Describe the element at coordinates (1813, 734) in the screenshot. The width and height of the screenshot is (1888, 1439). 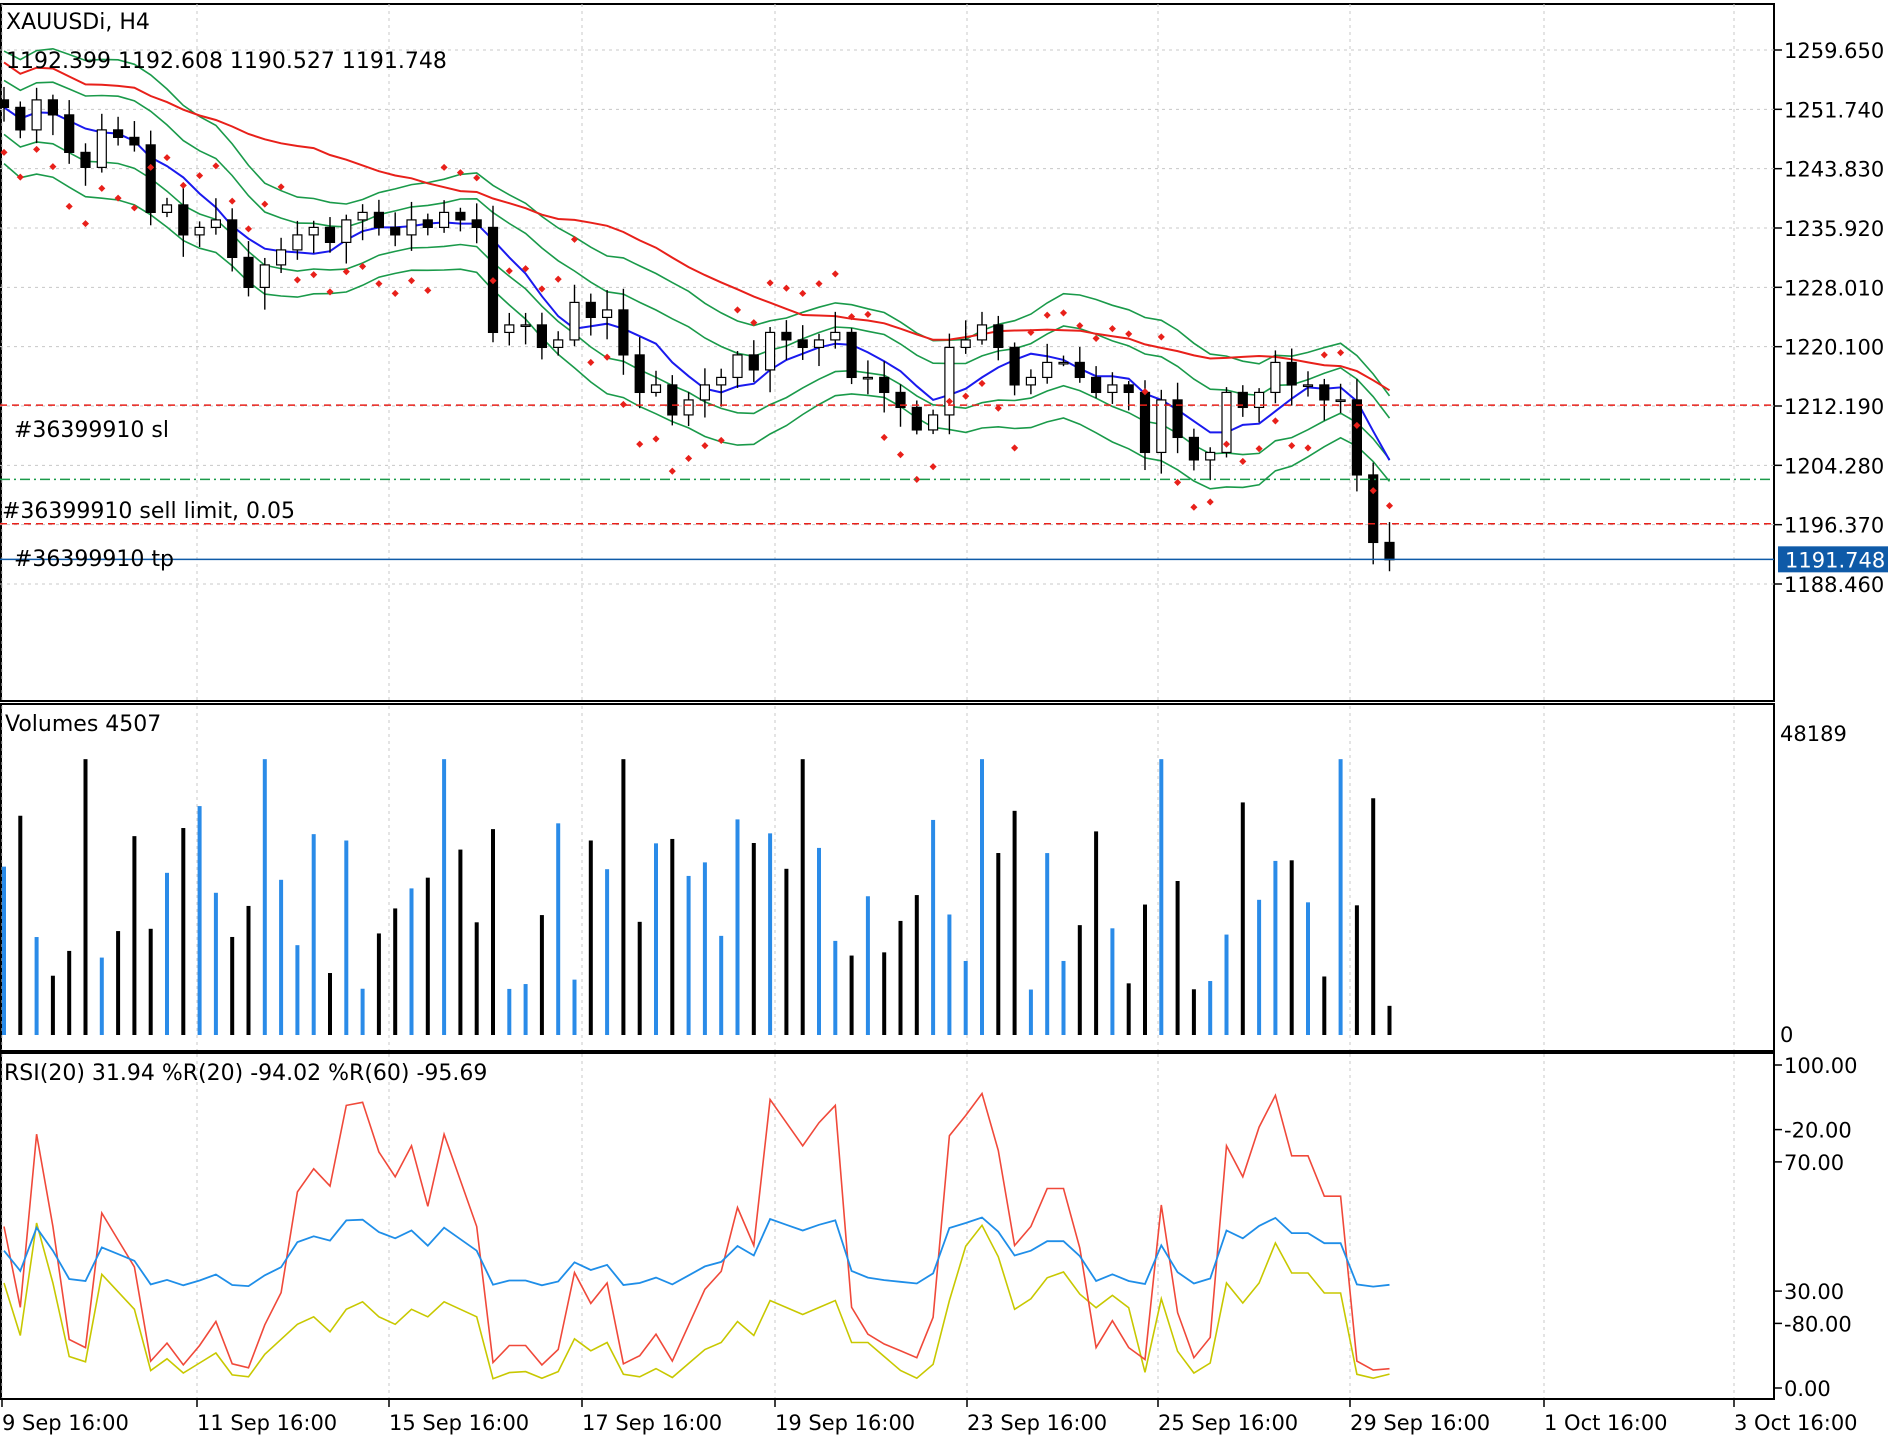
I see `volume-tick-label: 48189` at that location.